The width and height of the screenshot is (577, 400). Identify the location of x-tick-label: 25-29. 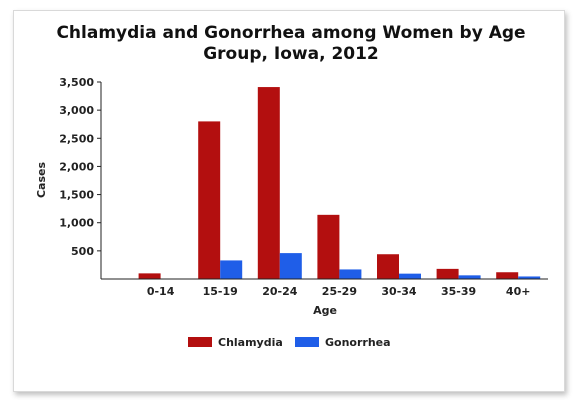
(339, 291).